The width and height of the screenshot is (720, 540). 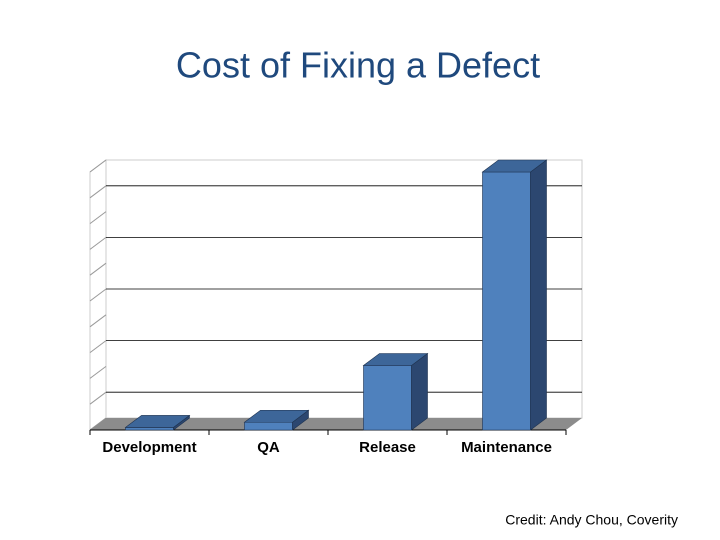 What do you see at coordinates (358, 65) in the screenshot?
I see `chart-title: Cost of Fixing a Defect` at bounding box center [358, 65].